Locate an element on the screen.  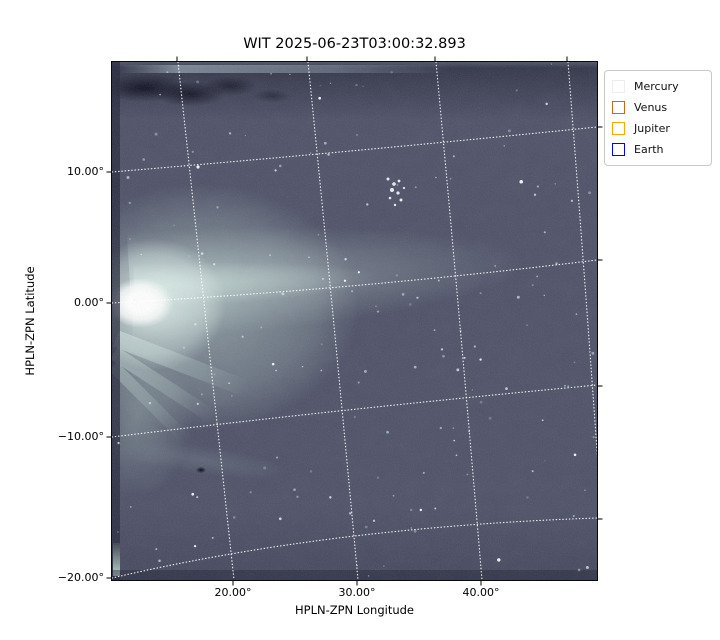
legend-label-mercury: Mercury is located at coordinates (656, 86).